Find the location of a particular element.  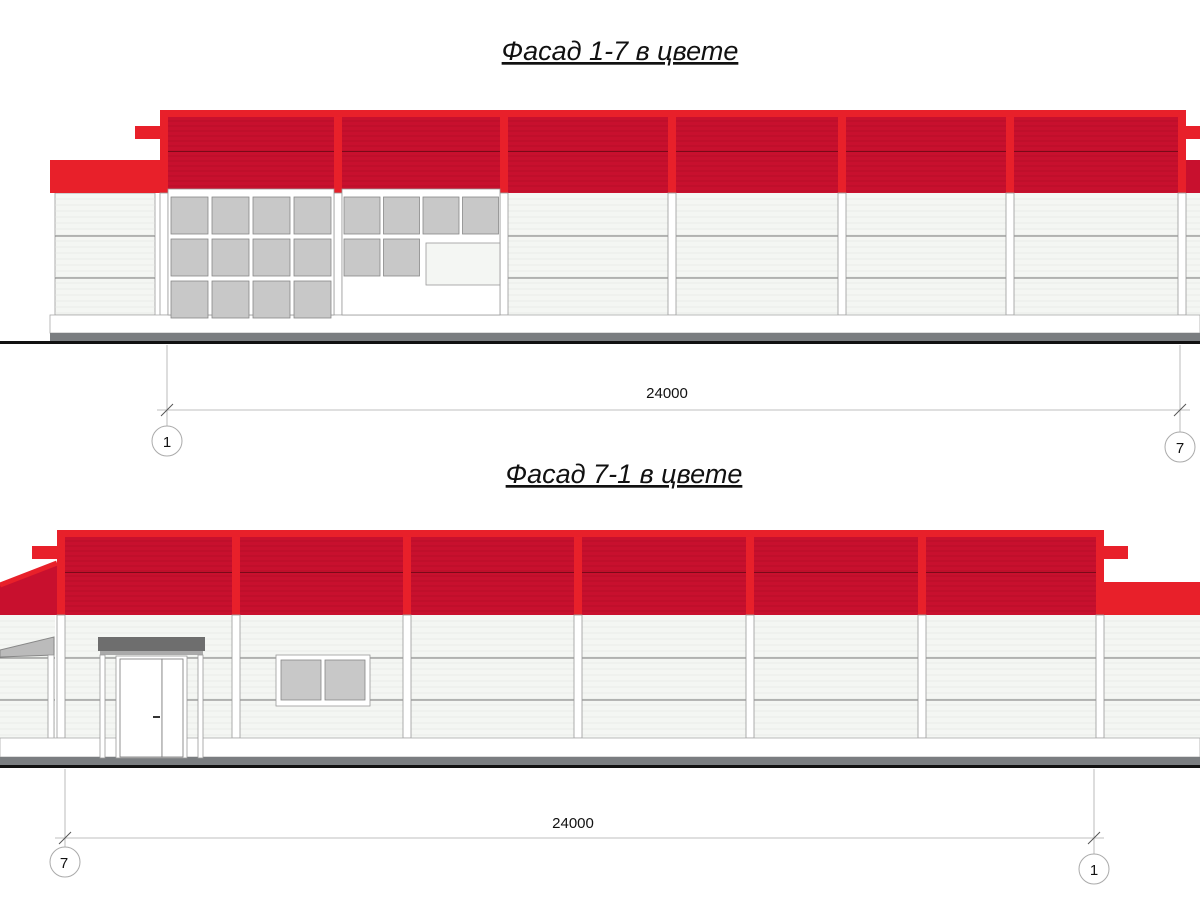

annex-roof-edge is located at coordinates (29, 574).